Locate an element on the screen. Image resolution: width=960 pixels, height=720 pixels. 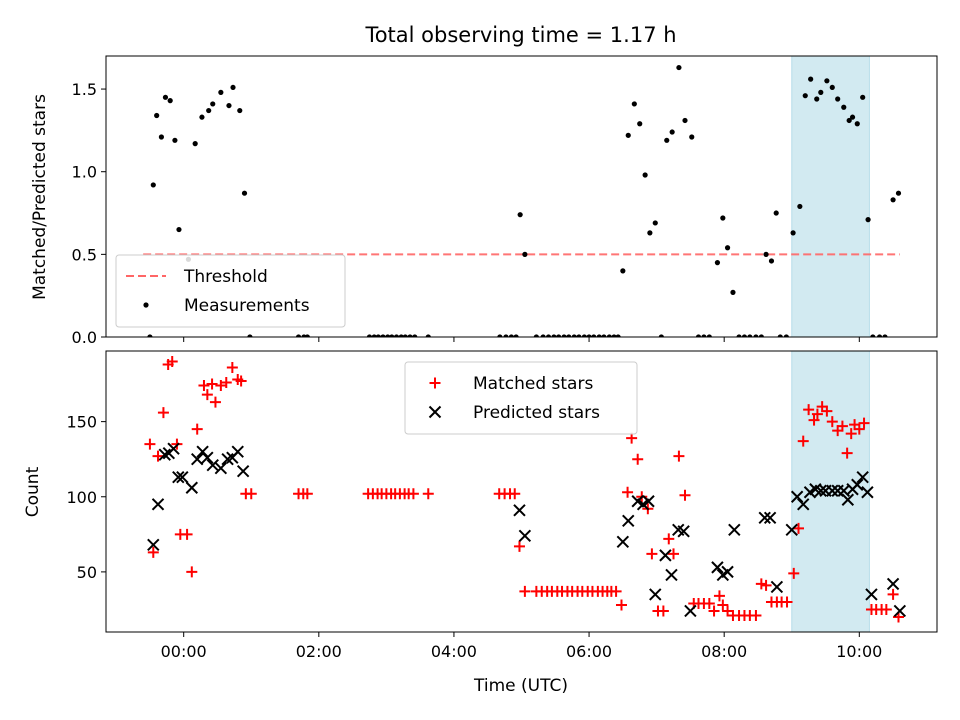
bottom-y-axis-label: Count is located at coordinates (33, 491).